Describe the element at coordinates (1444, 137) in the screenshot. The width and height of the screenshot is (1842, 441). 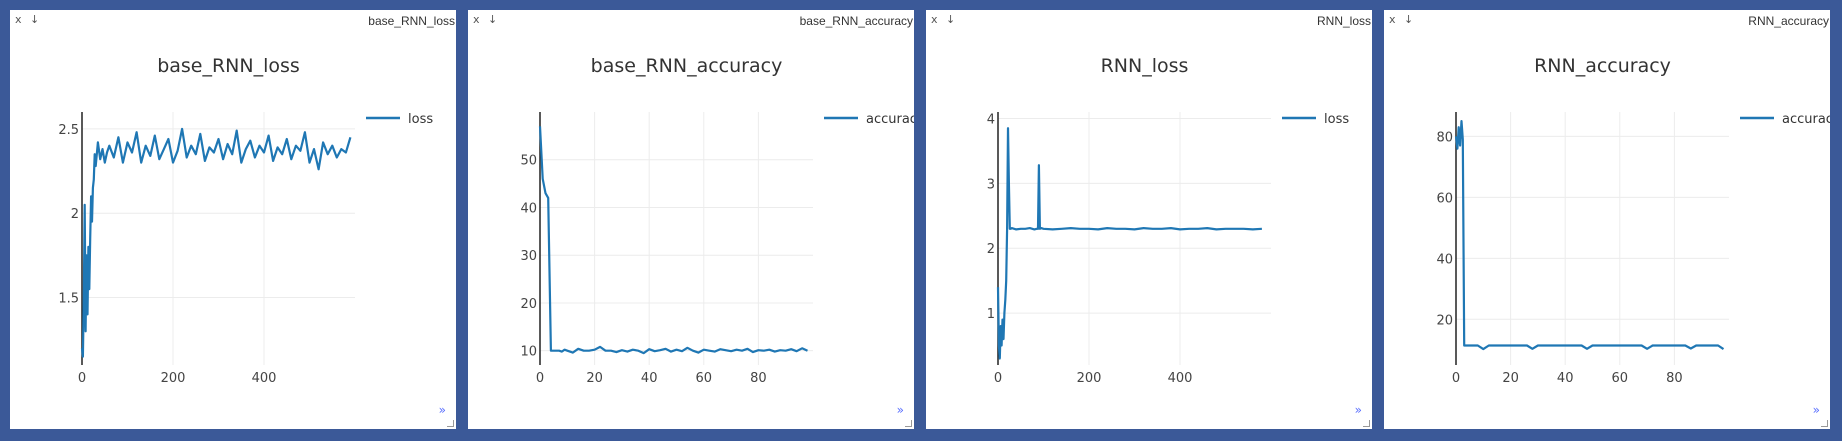
I see `y-tick-label: 80` at that location.